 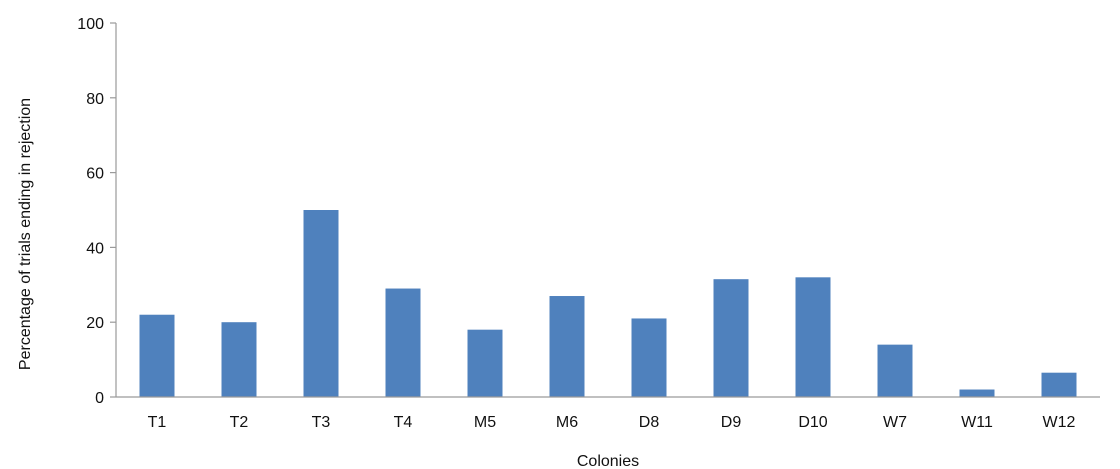 I want to click on x-tick-label: M6, so click(x=567, y=422).